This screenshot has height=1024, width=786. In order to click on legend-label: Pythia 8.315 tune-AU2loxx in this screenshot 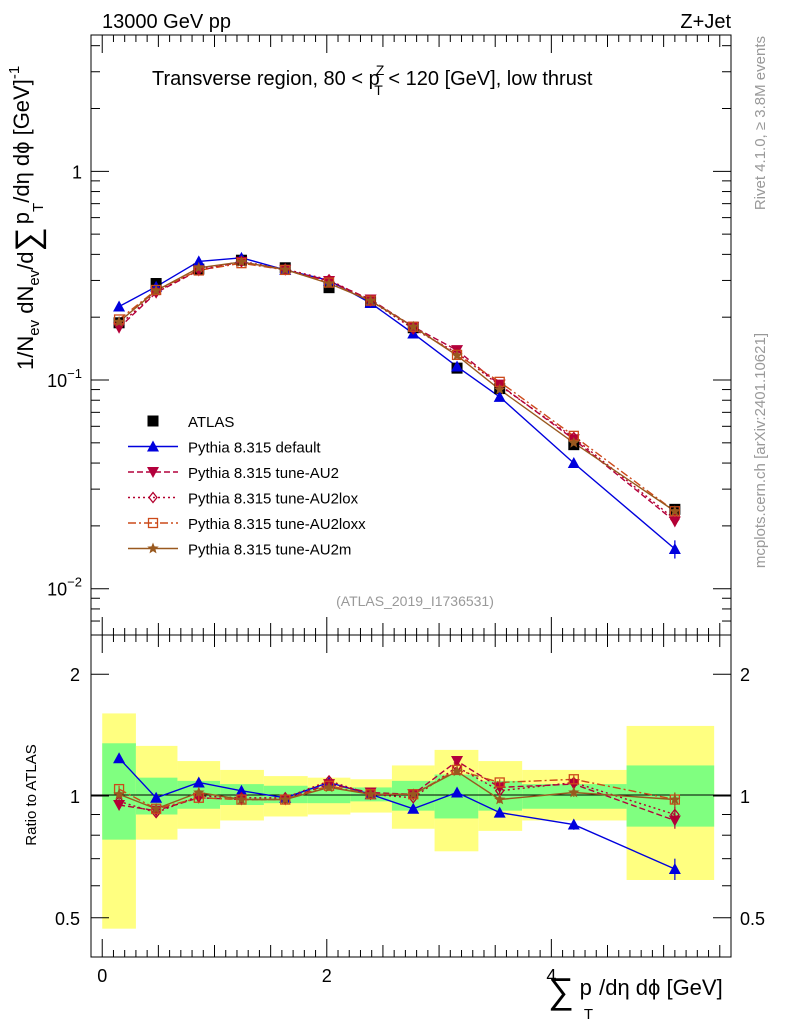, I will do `click(277, 524)`.